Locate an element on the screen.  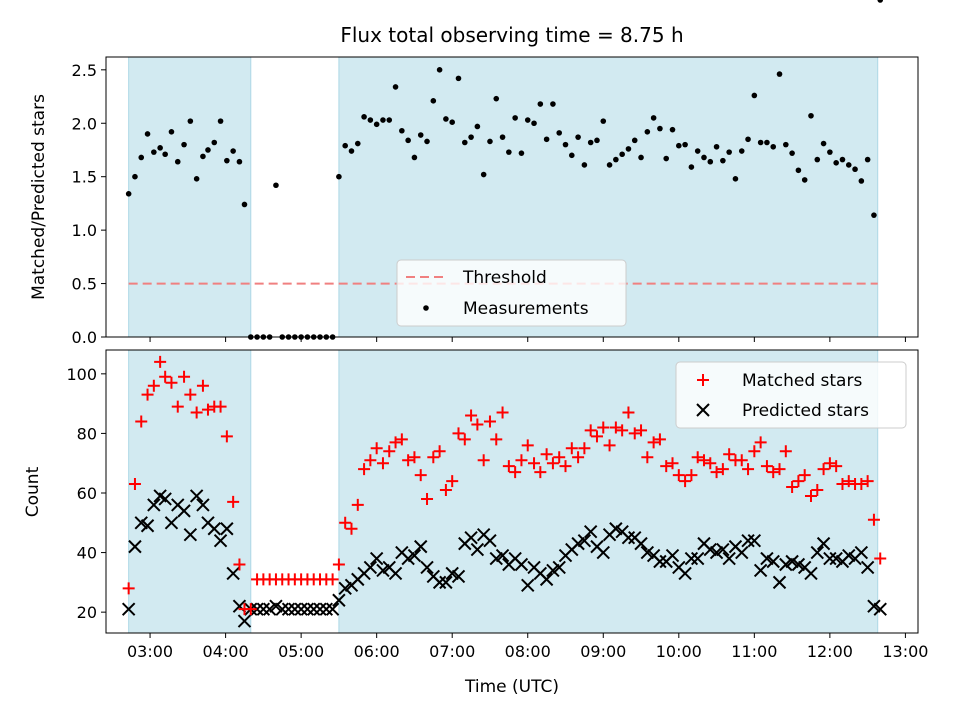
y-tick-label: 2.5 is located at coordinates (84, 70).